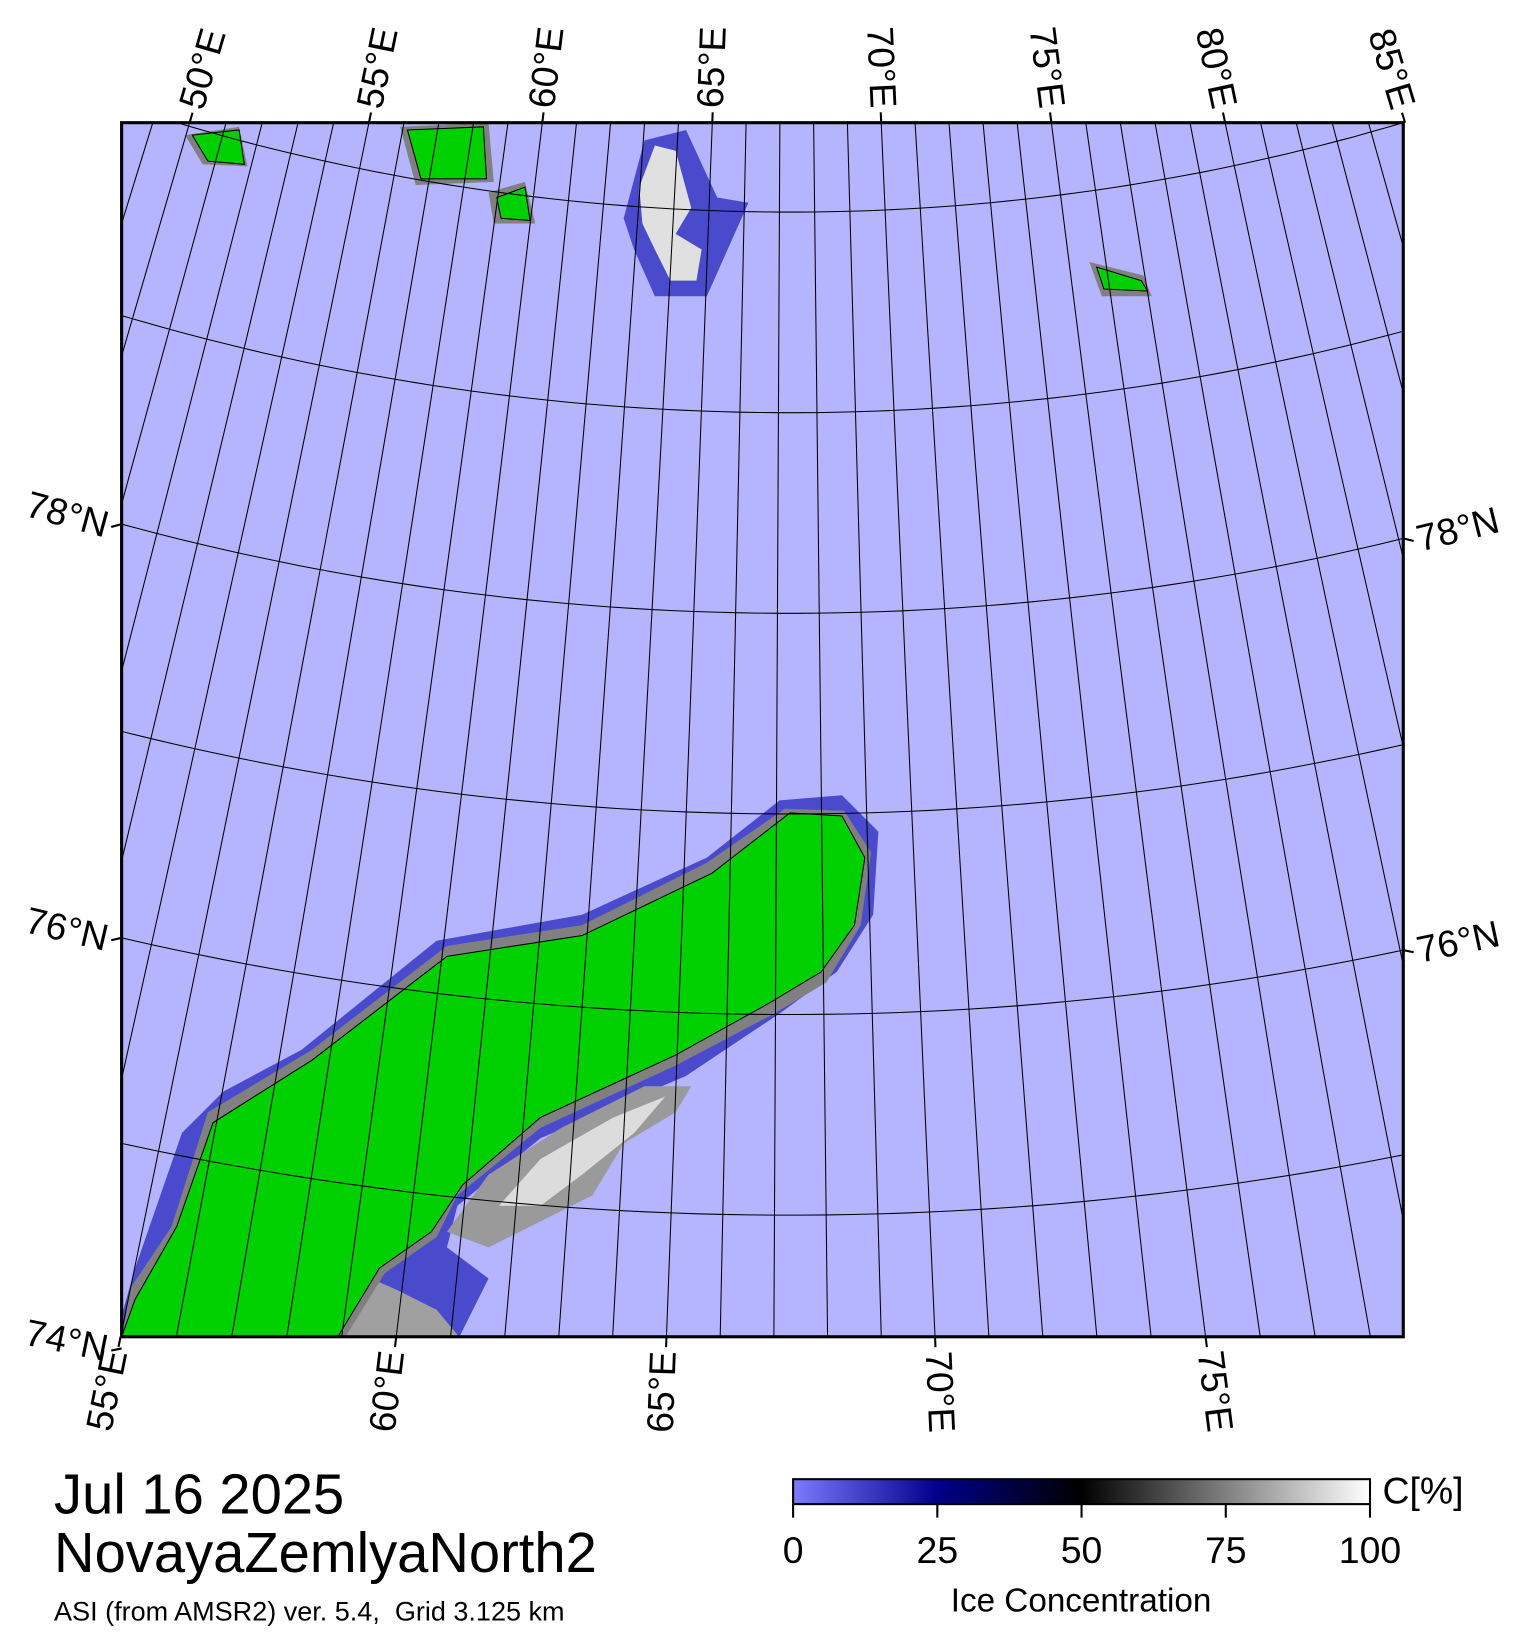  Describe the element at coordinates (325, 1552) in the screenshot. I see `region-title: NovayaZemlyaNorth2` at that location.